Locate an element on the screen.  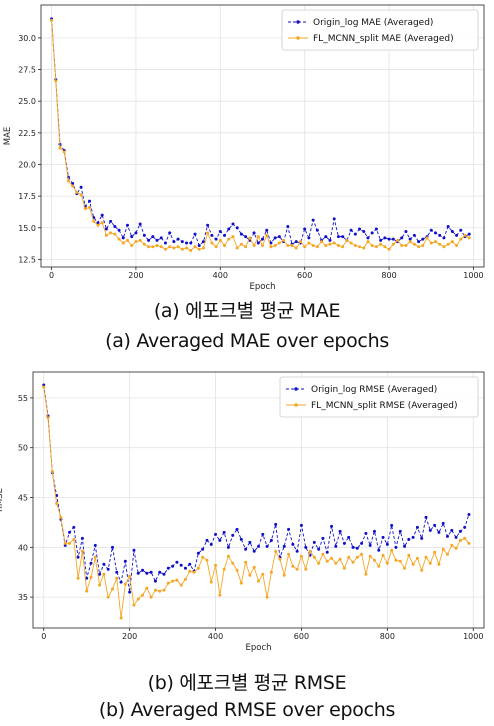
legend-box is located at coordinates (379, 397).